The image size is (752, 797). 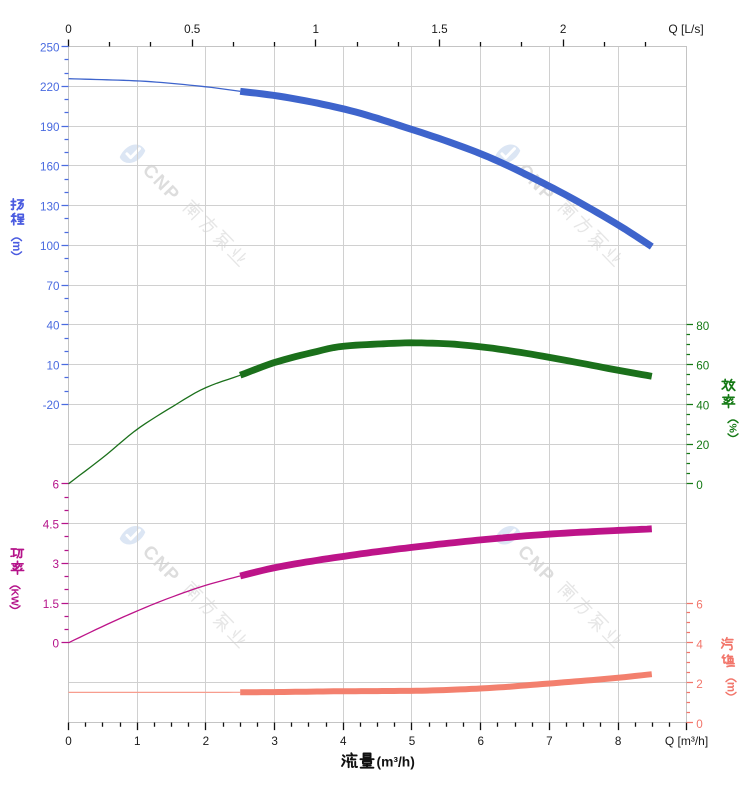 What do you see at coordinates (192, 29) in the screenshot?
I see `svg-text: 0.5` at bounding box center [192, 29].